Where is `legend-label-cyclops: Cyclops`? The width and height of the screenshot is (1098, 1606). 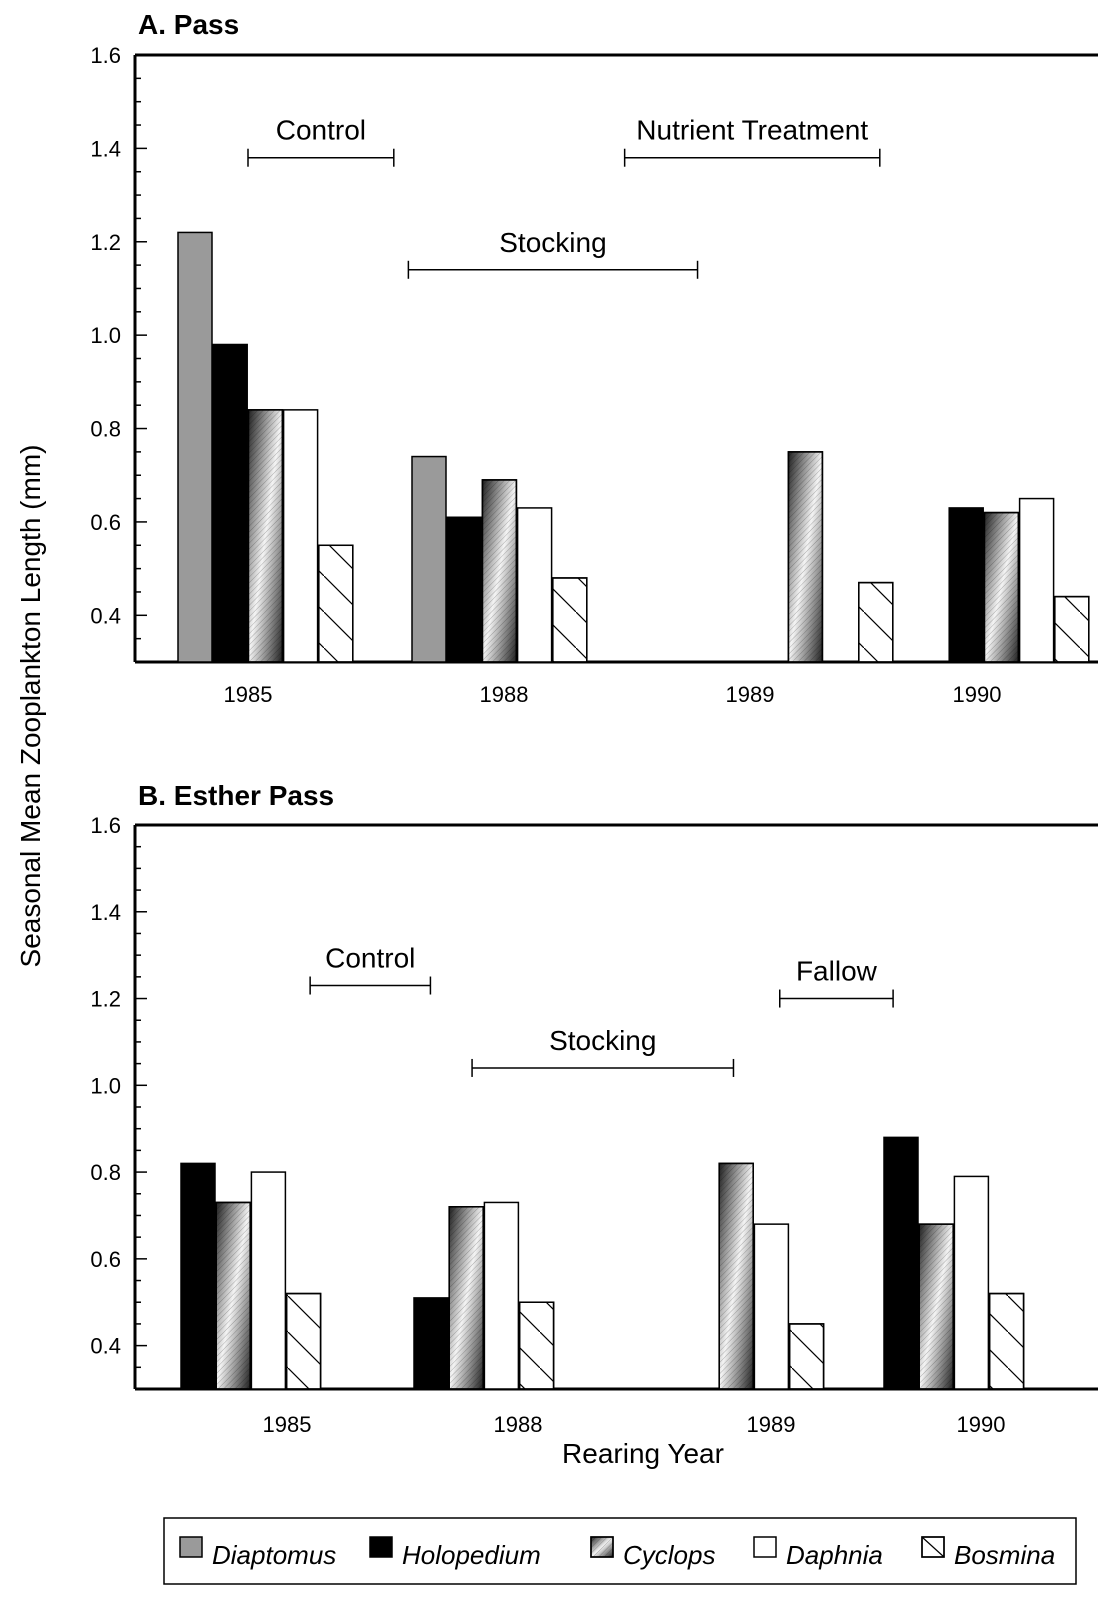 legend-label-cyclops: Cyclops is located at coordinates (669, 1555).